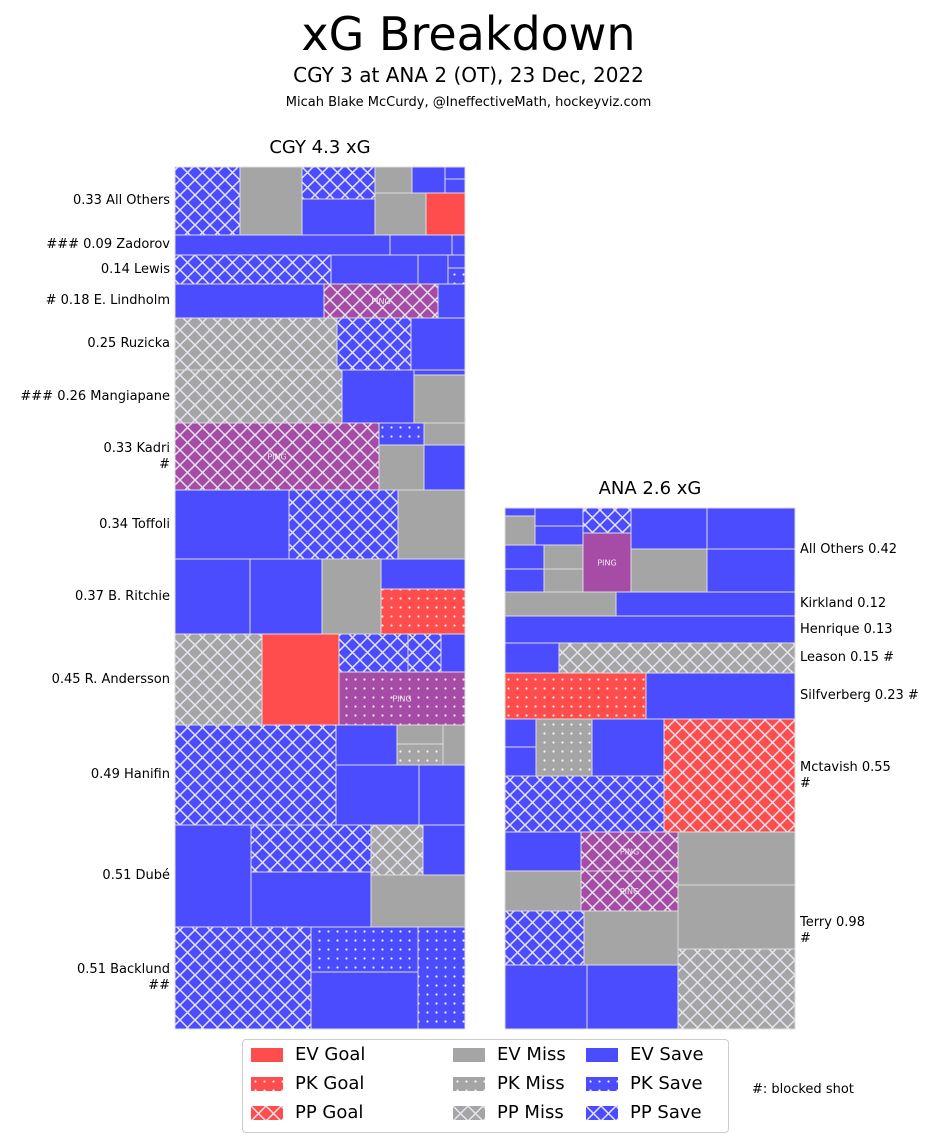 This screenshot has height=1142, width=937. I want to click on chart-subtitle: CGY 3 at ANA 2 (OT), 23 Dec, 2022, so click(468, 75).